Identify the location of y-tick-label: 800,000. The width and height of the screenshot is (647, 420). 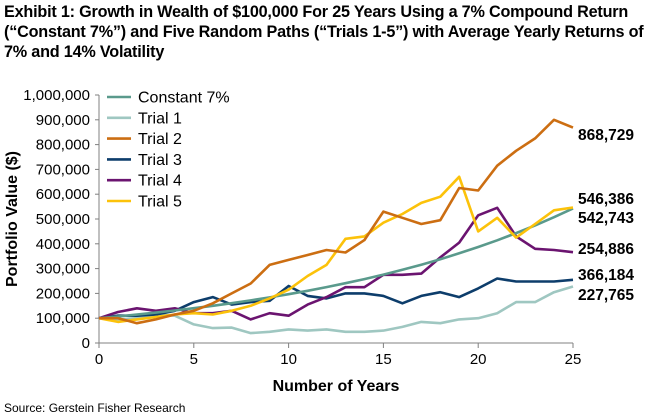
(63, 145).